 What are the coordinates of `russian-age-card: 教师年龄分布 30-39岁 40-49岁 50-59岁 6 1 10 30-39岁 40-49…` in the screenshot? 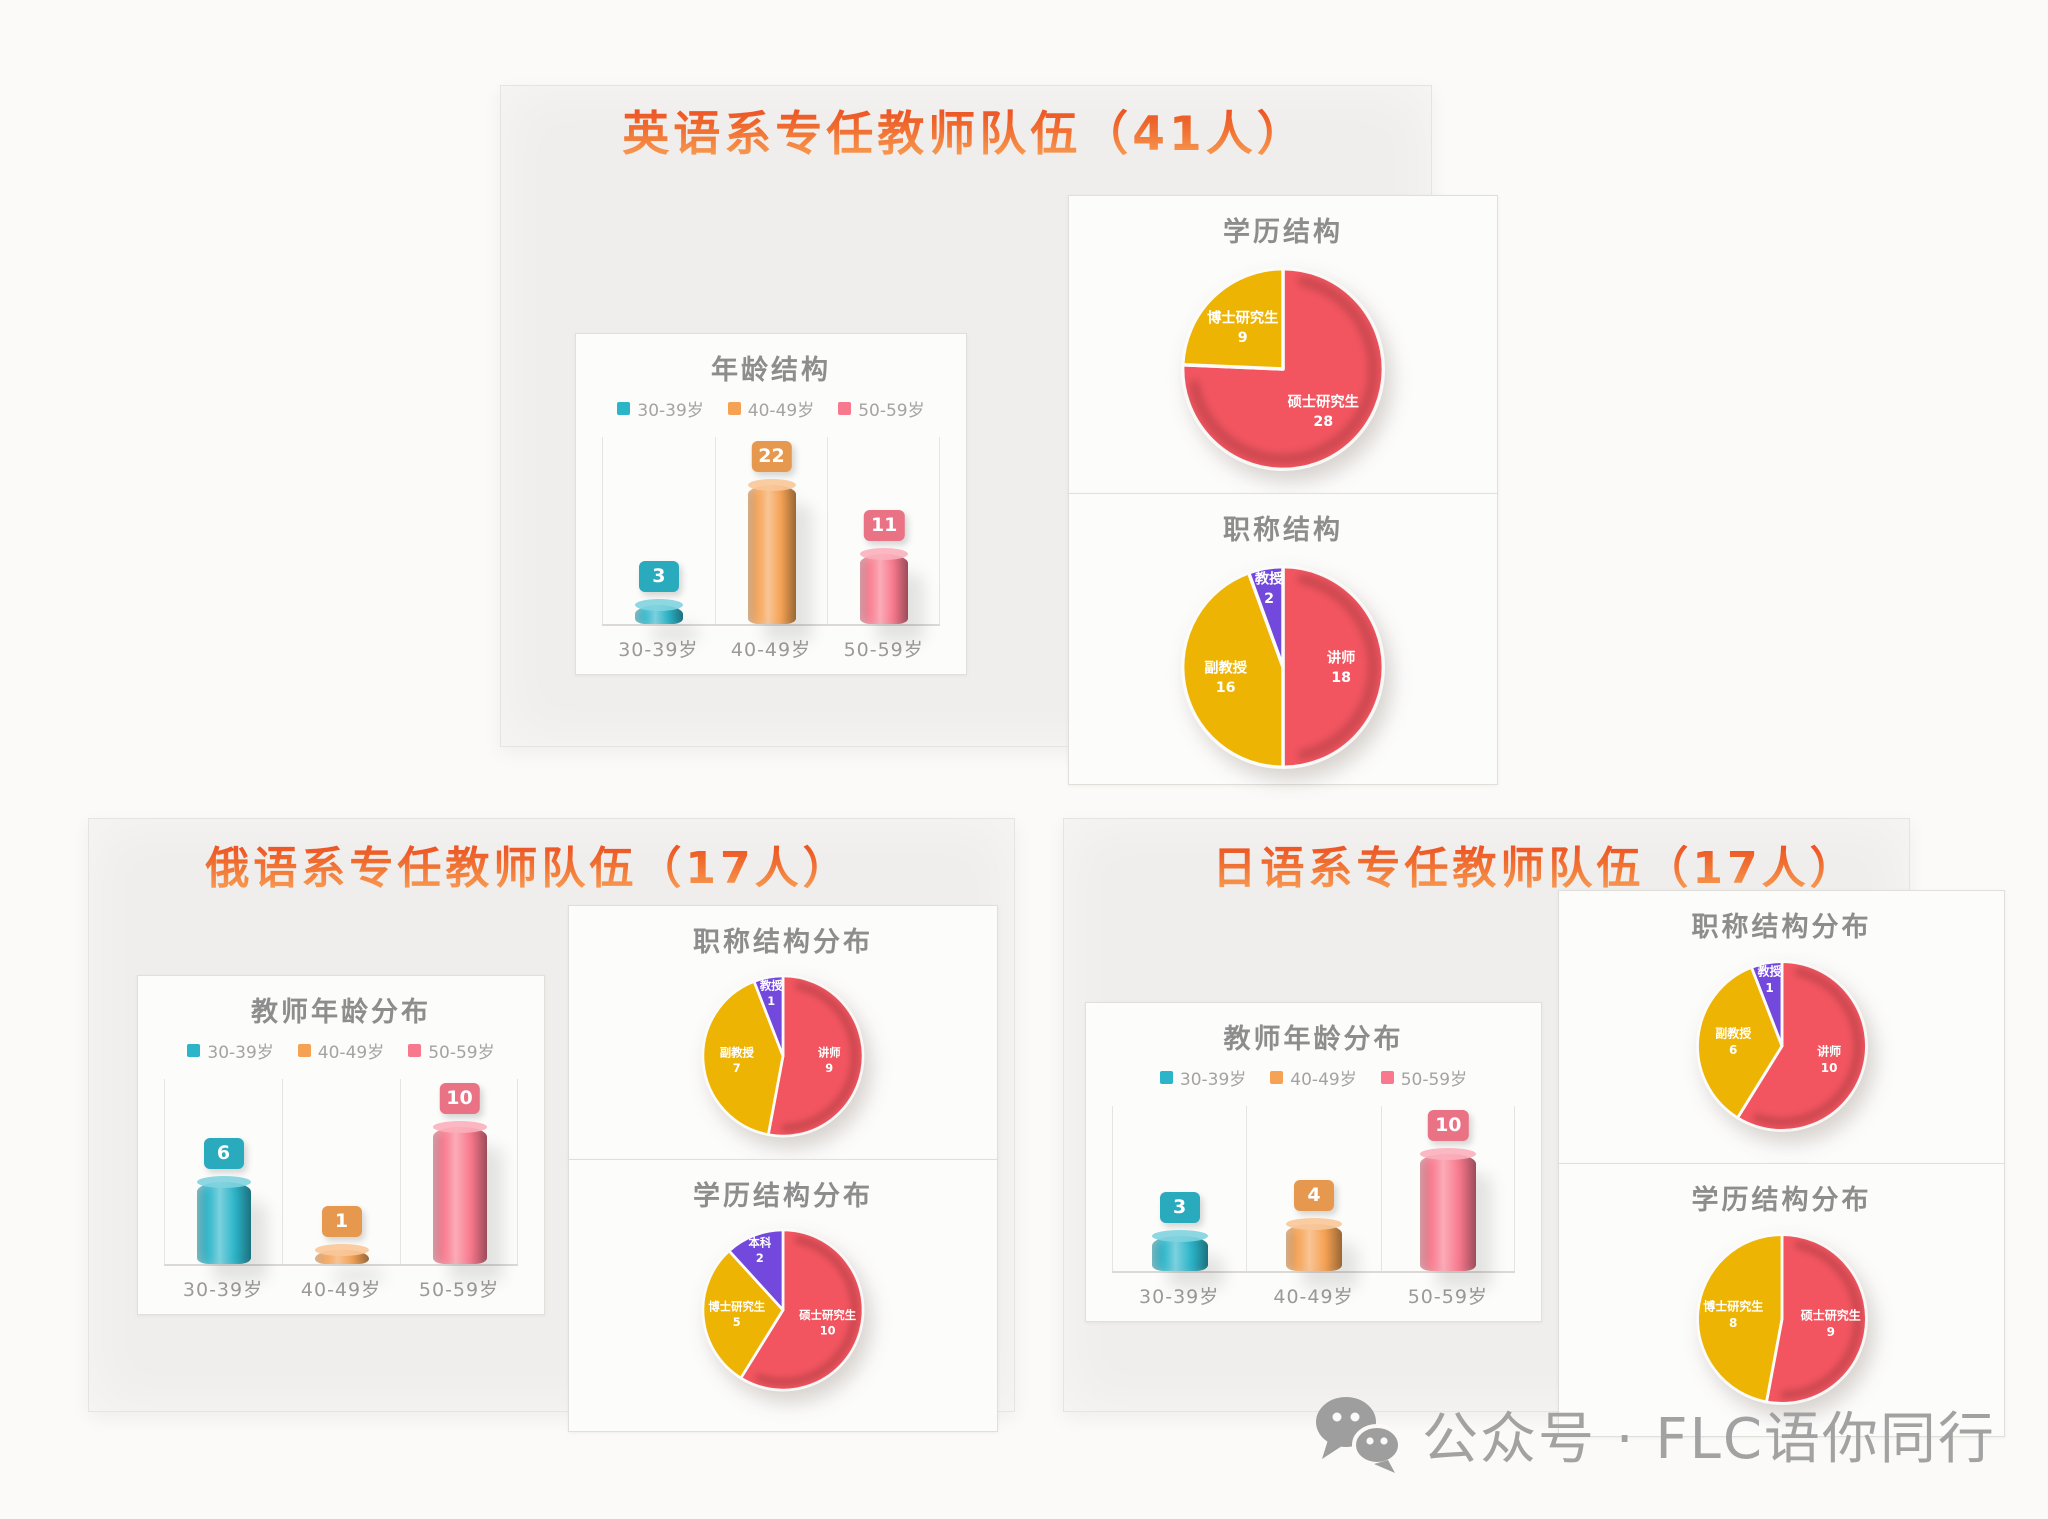 It's located at (341, 1145).